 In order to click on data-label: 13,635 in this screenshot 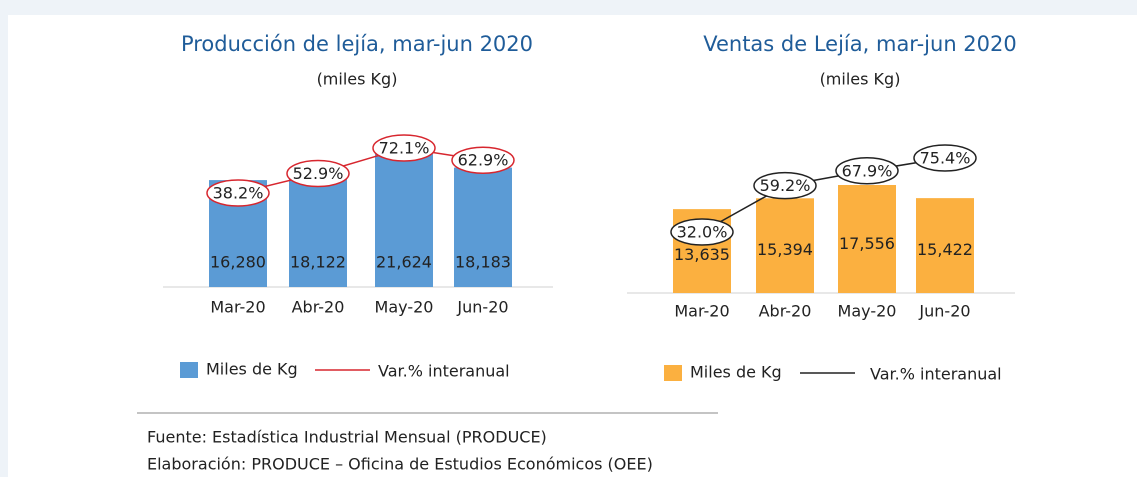, I will do `click(702, 254)`.